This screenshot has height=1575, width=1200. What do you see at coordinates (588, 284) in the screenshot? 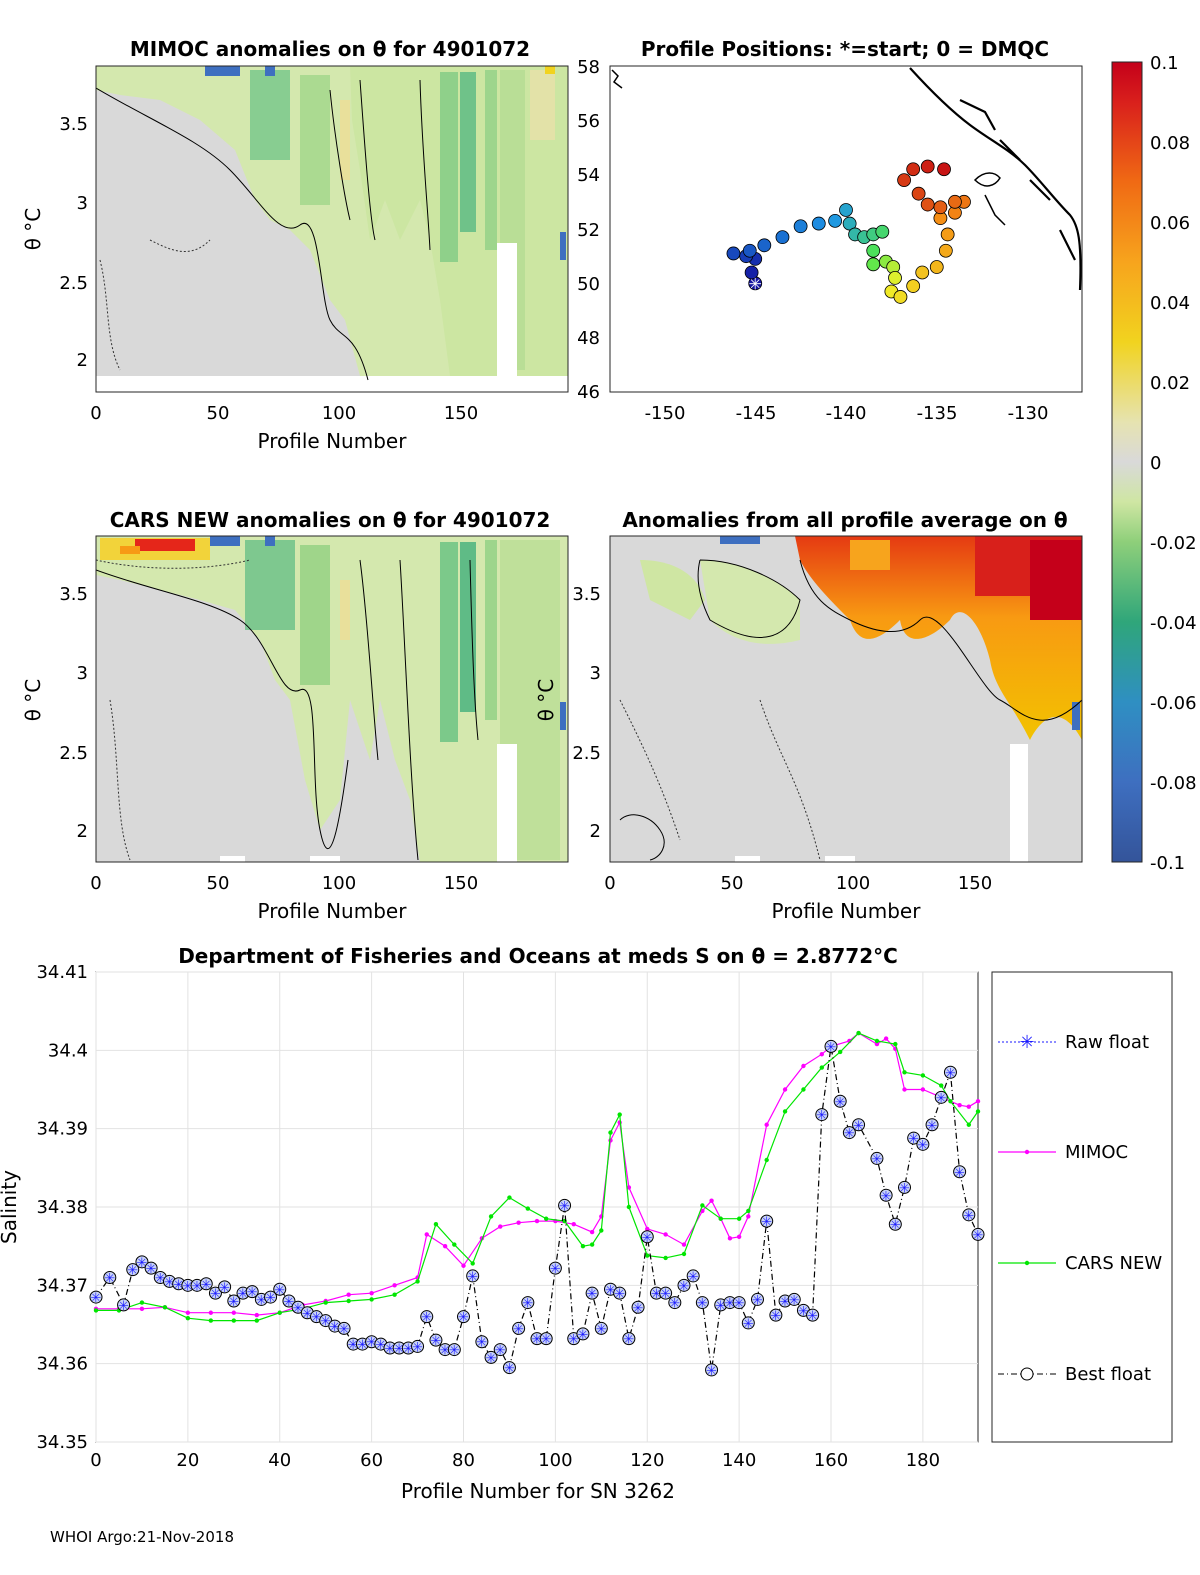
I see `y-tick: 50` at bounding box center [588, 284].